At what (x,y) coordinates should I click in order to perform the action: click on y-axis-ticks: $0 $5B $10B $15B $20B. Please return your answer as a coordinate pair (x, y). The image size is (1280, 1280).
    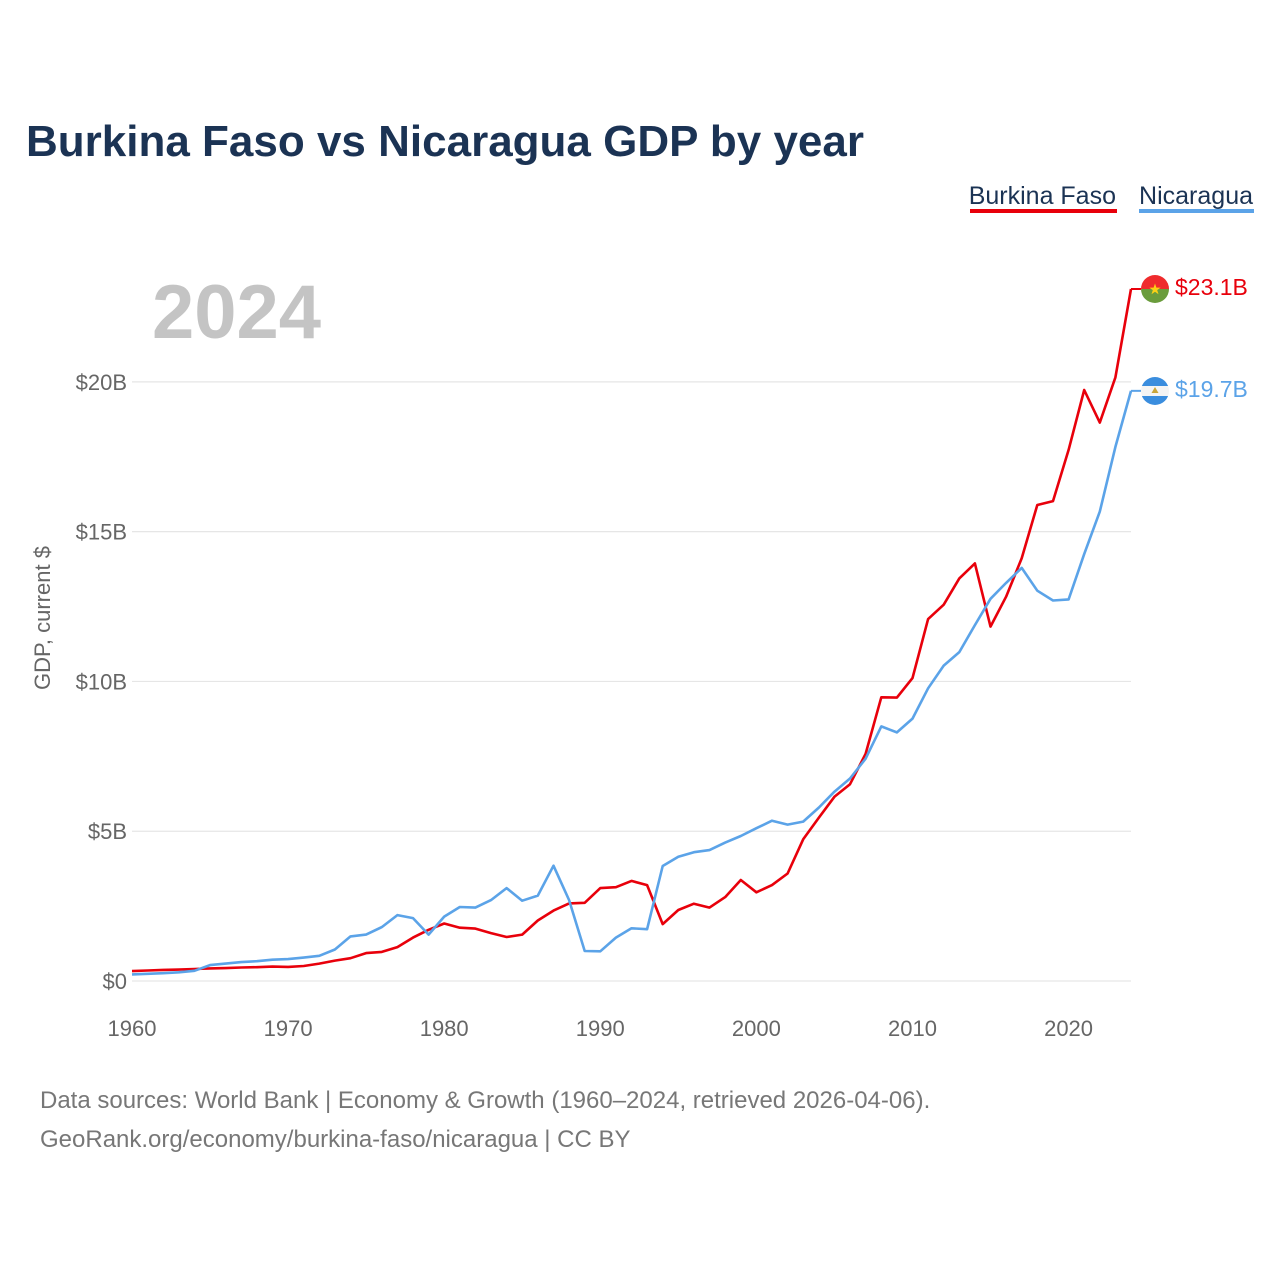
    Looking at the image, I should click on (101, 682).